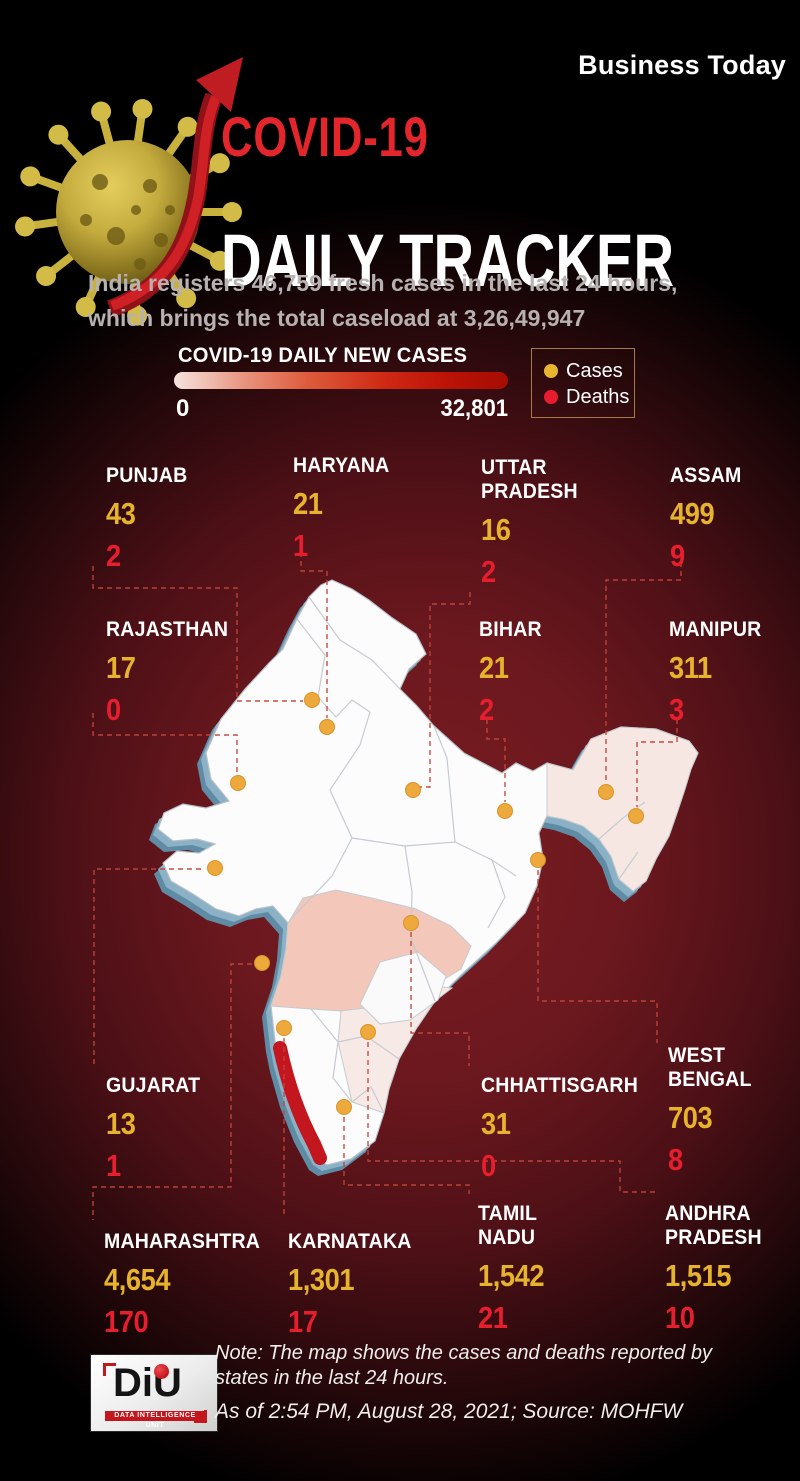  Describe the element at coordinates (183, 408) in the screenshot. I see `scale-min-value: 0` at that location.